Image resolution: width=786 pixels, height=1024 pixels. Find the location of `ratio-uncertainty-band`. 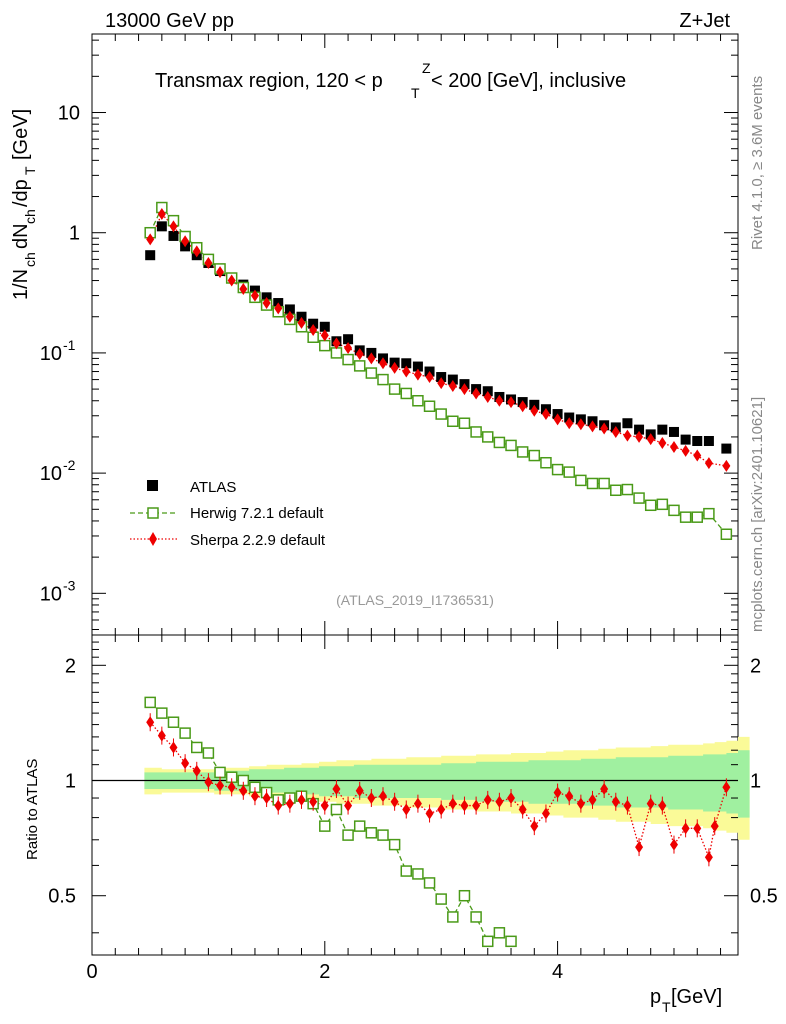

ratio-uncertainty-band is located at coordinates (421, 788).